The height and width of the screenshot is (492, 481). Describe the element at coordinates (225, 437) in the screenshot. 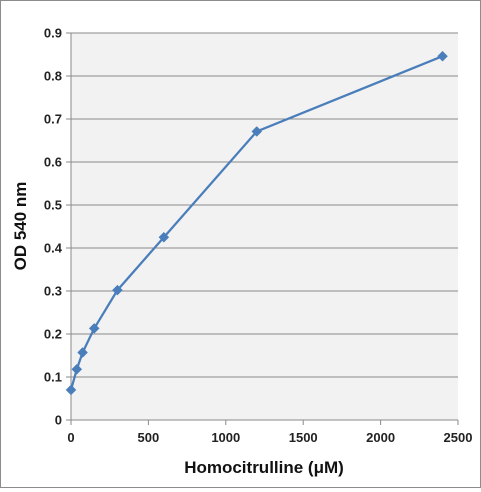

I see `x-tick-label: 1000` at that location.